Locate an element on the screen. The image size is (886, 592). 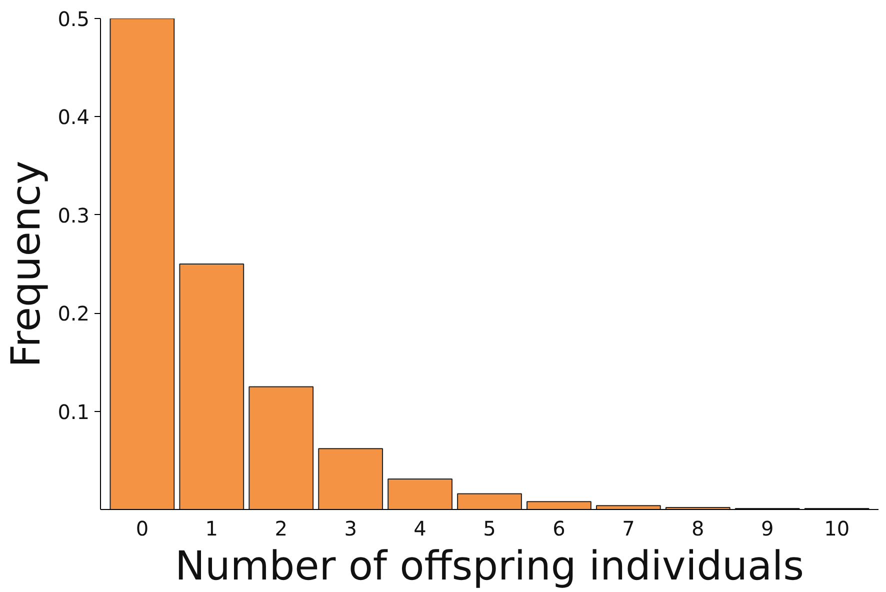
x-tick-label: 4 is located at coordinates (420, 528).